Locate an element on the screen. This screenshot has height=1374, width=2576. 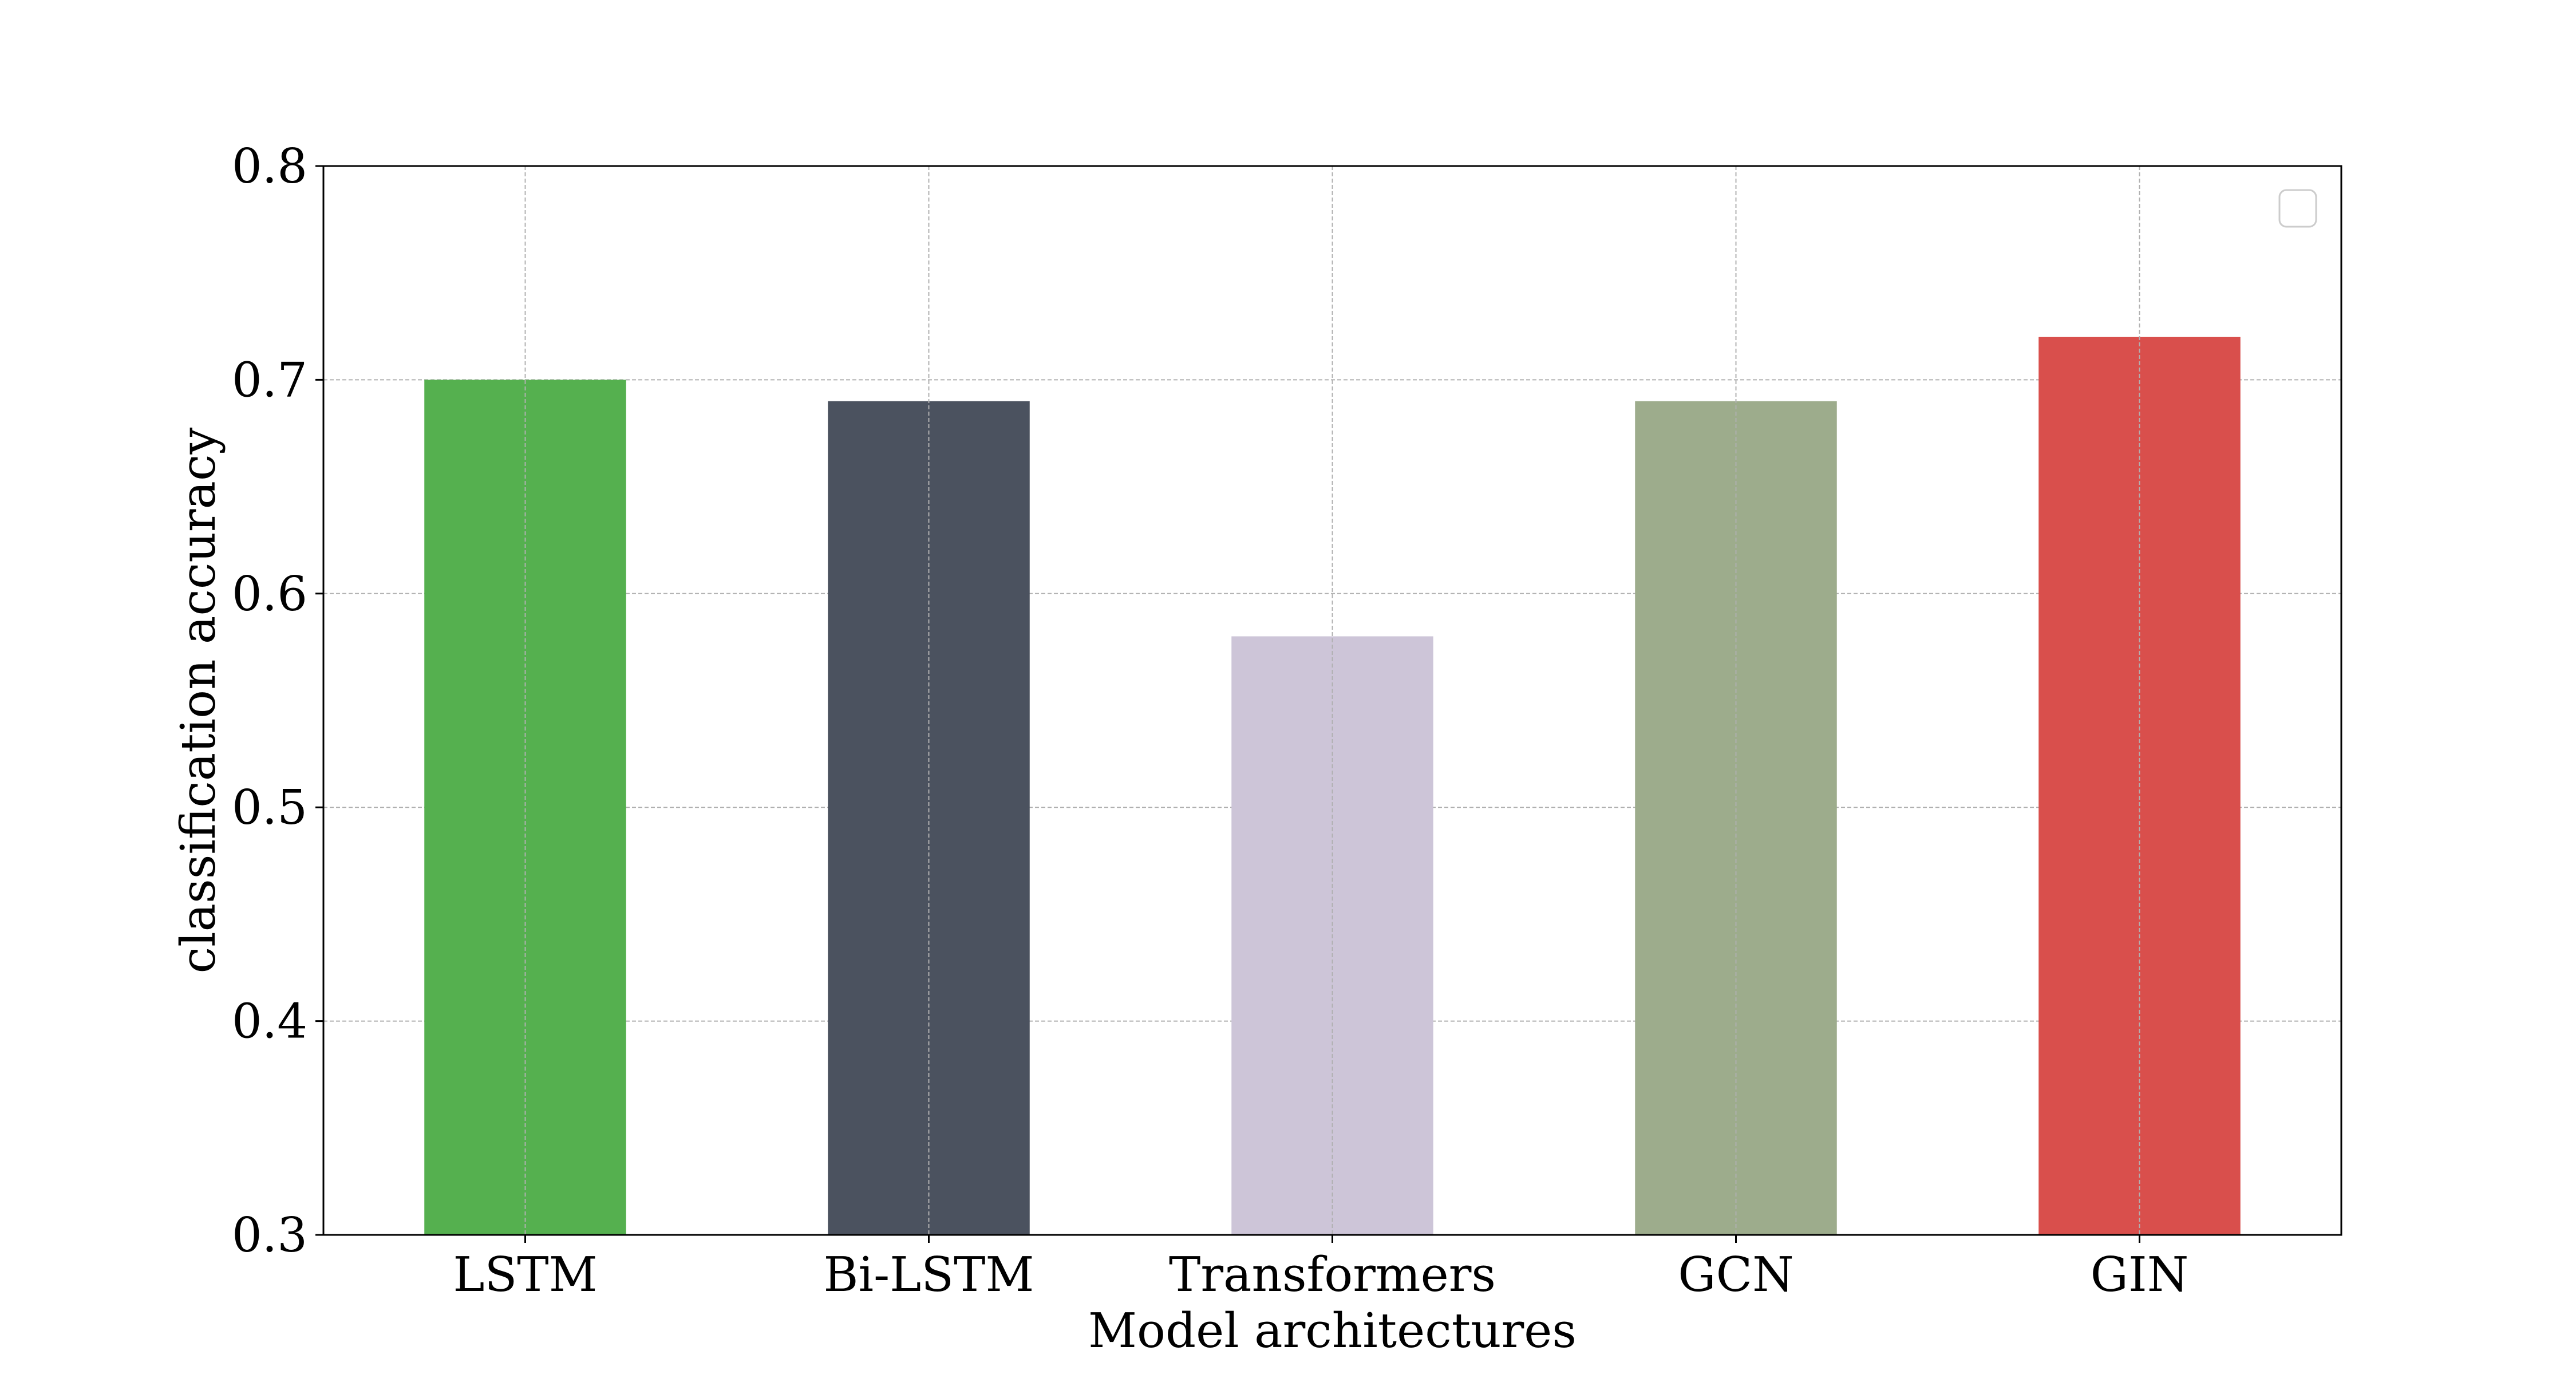
y-tick-label: 0.7 is located at coordinates (269, 380).